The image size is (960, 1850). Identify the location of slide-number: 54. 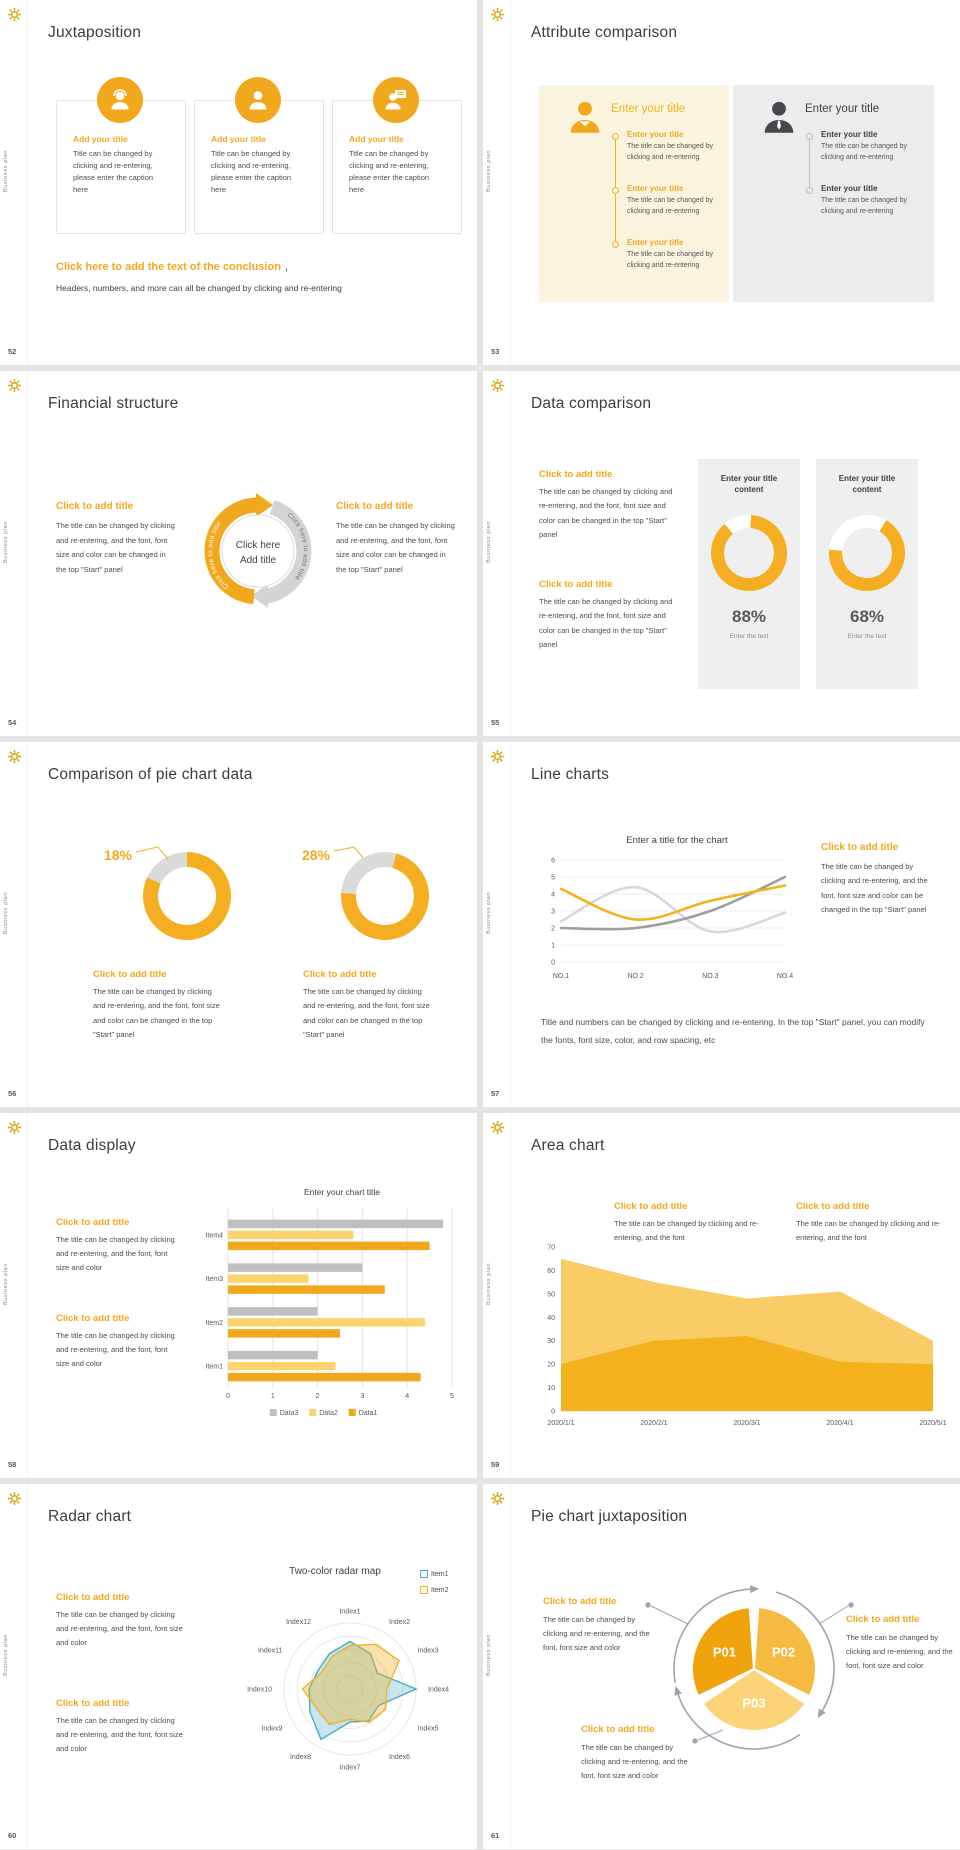
(12, 722).